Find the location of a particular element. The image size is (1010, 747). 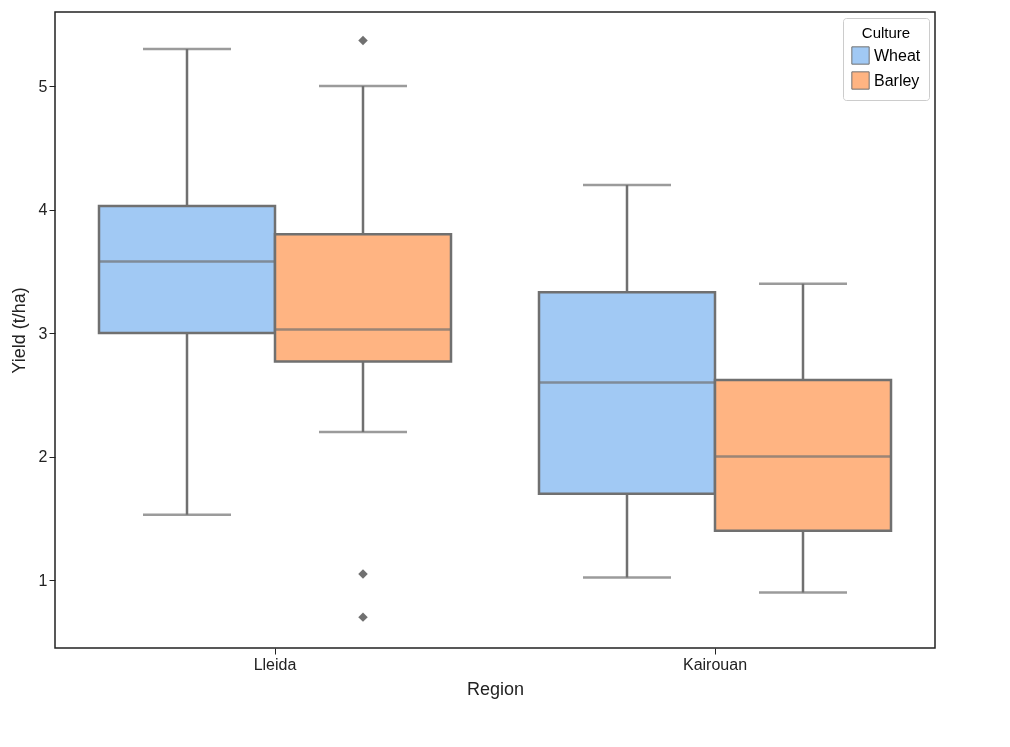

y-axis-title: Yield (t/ha) is located at coordinates (18, 330).